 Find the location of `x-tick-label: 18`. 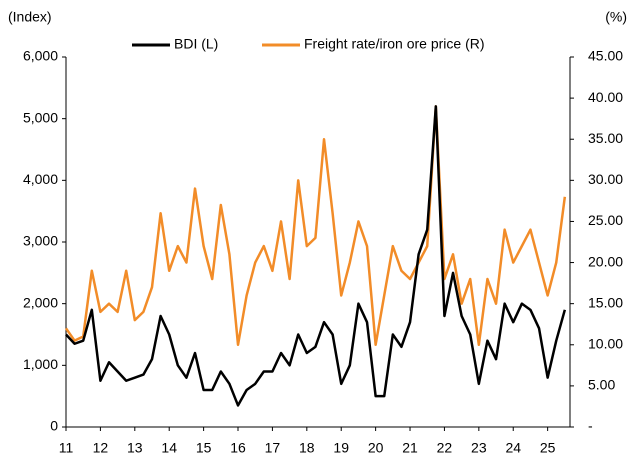

x-tick-label: 18 is located at coordinates (307, 448).